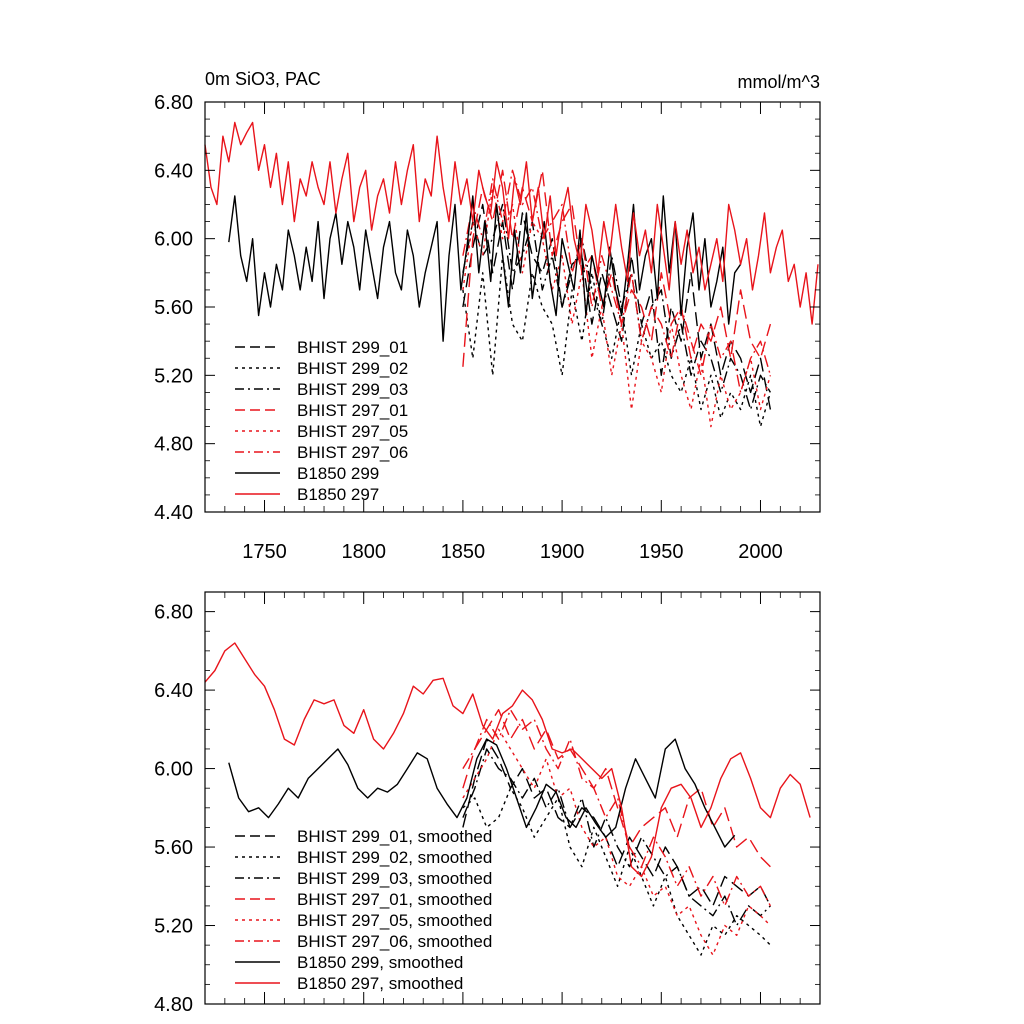 The image size is (1024, 1024). I want to click on legend-label: BHIST 297_06, so click(352, 452).